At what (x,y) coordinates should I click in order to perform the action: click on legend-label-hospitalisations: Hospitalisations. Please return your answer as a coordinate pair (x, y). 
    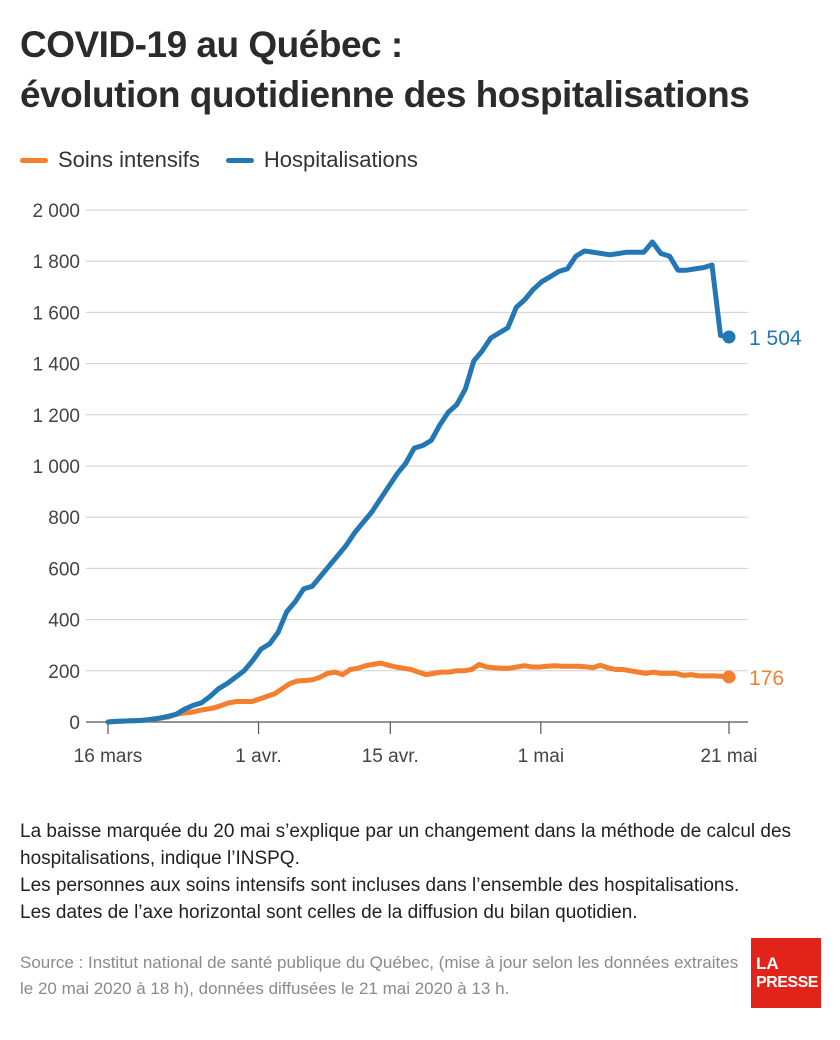
    Looking at the image, I should click on (340, 159).